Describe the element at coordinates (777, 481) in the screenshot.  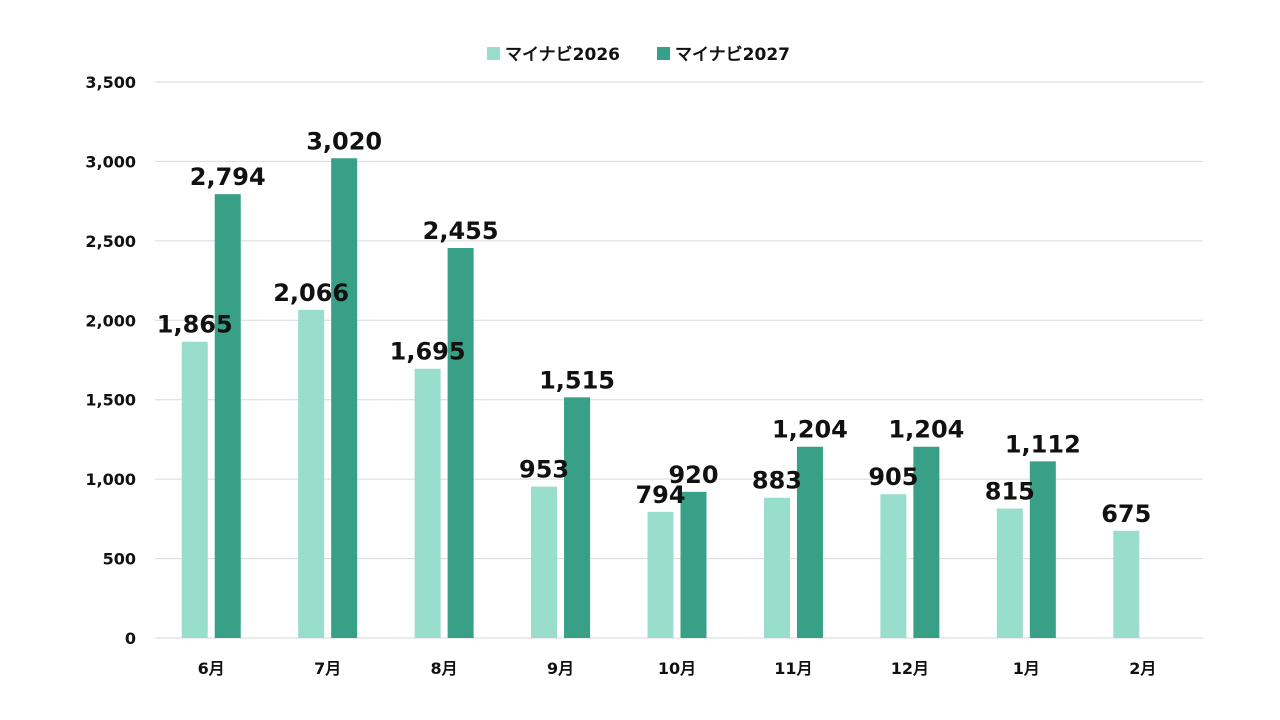
I see `data-label-series-1: 883` at that location.